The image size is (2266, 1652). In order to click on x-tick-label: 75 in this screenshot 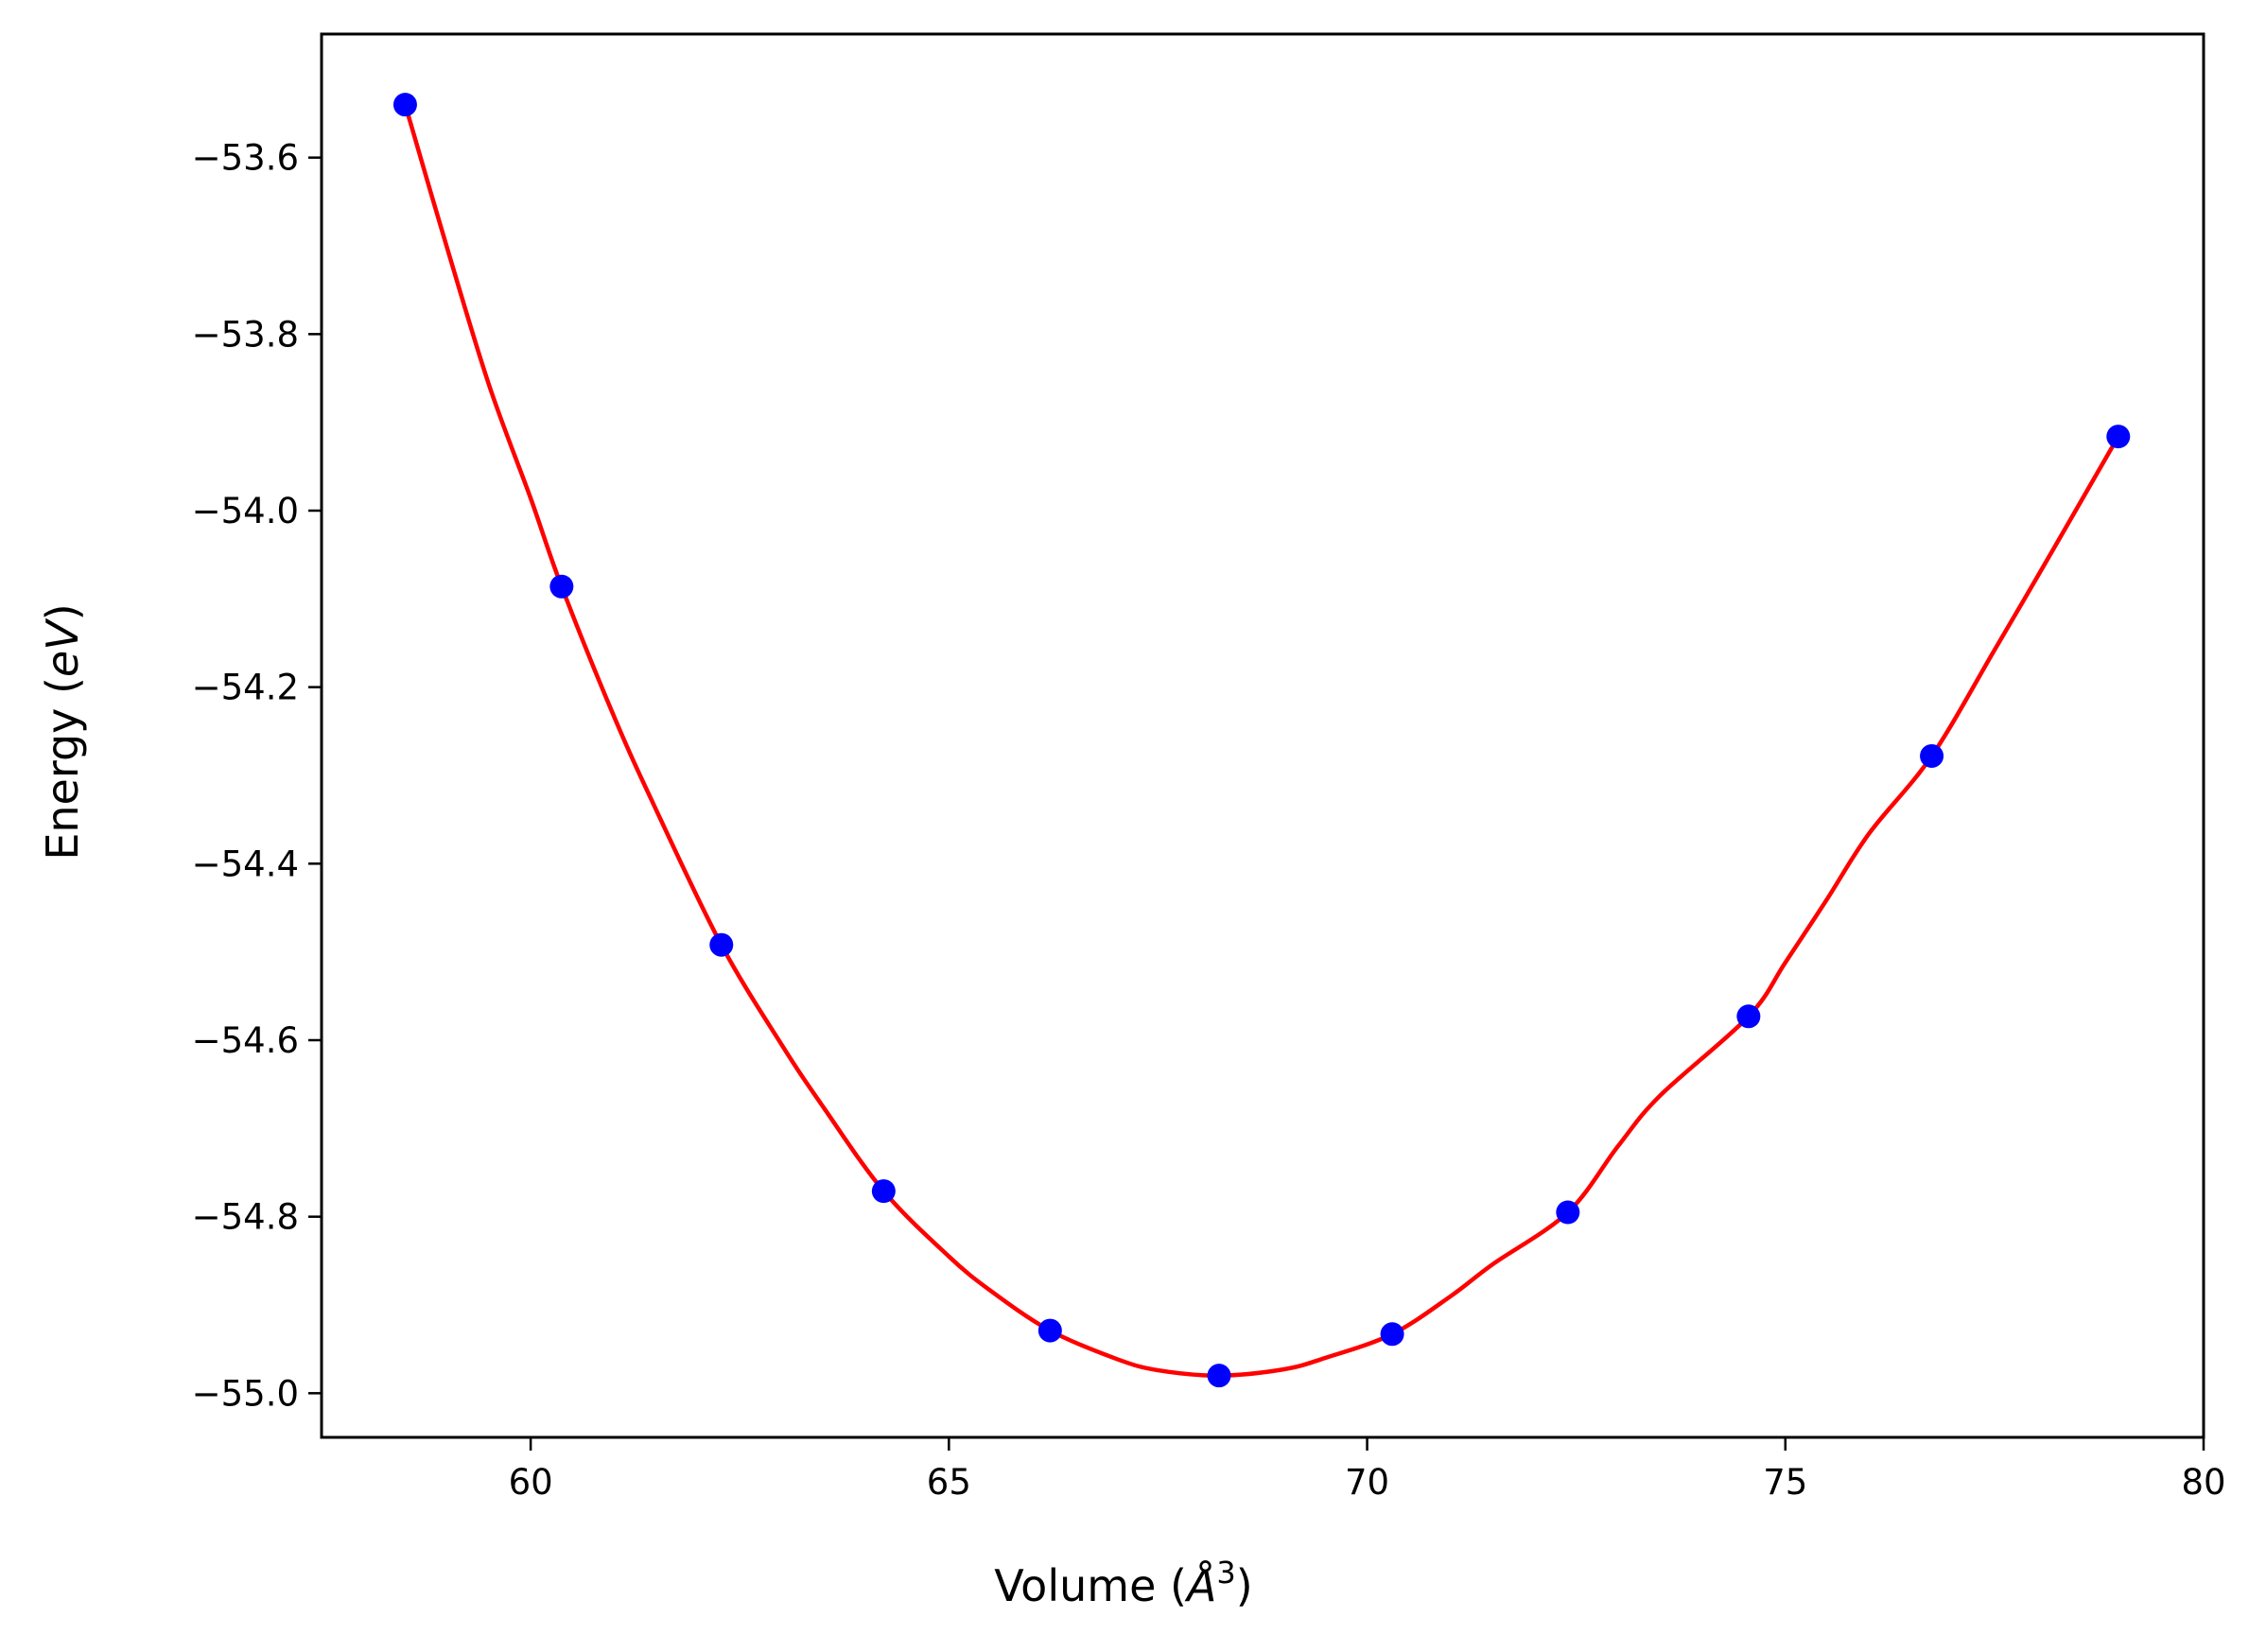, I will do `click(1785, 1483)`.